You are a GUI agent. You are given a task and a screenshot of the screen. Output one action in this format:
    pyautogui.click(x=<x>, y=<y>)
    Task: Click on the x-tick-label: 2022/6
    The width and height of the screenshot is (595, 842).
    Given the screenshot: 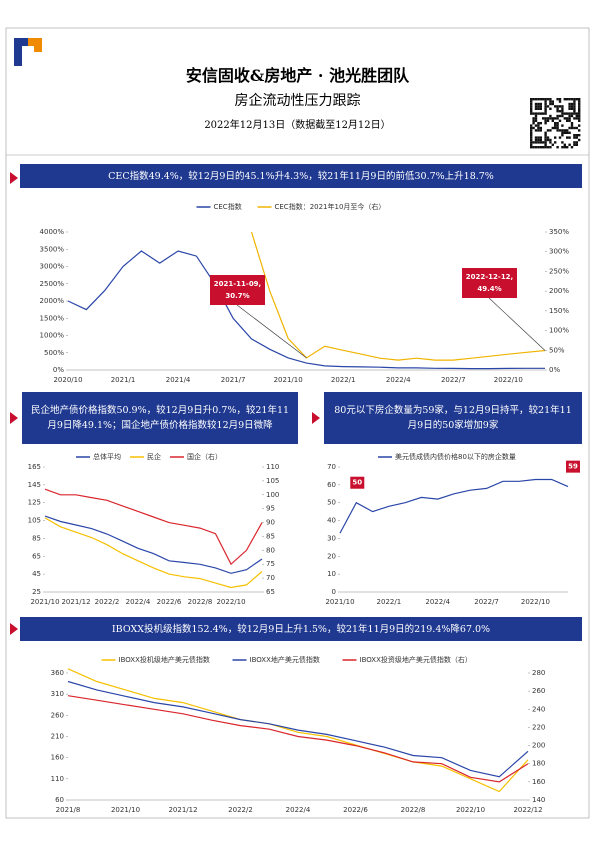 What is the action you would take?
    pyautogui.click(x=355, y=810)
    